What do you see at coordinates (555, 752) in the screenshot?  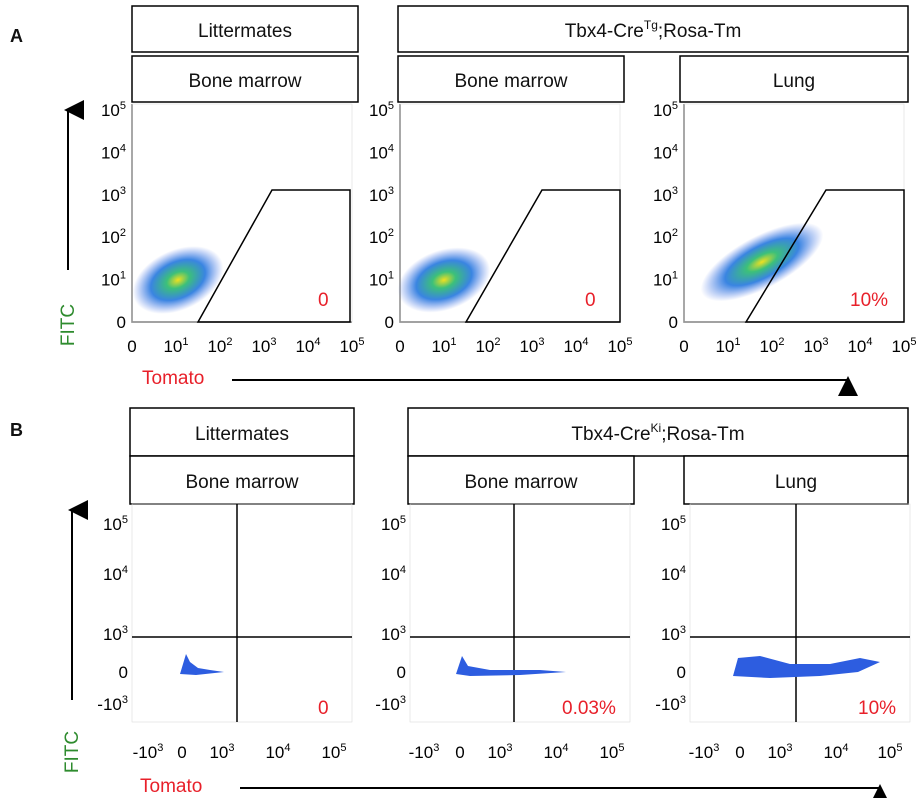 I see `x-tick-b2: 10⁴` at bounding box center [555, 752].